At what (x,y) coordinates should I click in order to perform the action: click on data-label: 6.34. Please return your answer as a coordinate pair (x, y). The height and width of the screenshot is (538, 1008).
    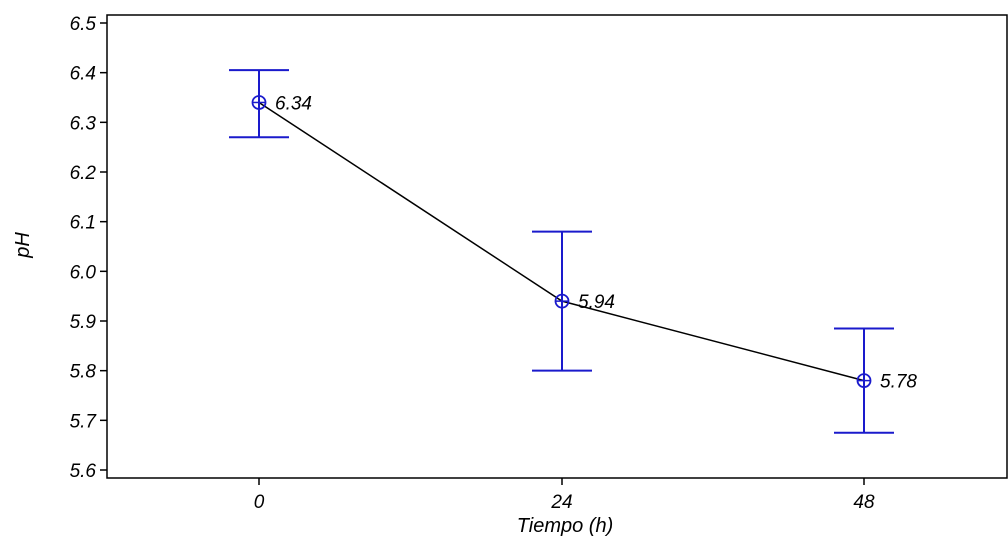
    Looking at the image, I should click on (293, 103).